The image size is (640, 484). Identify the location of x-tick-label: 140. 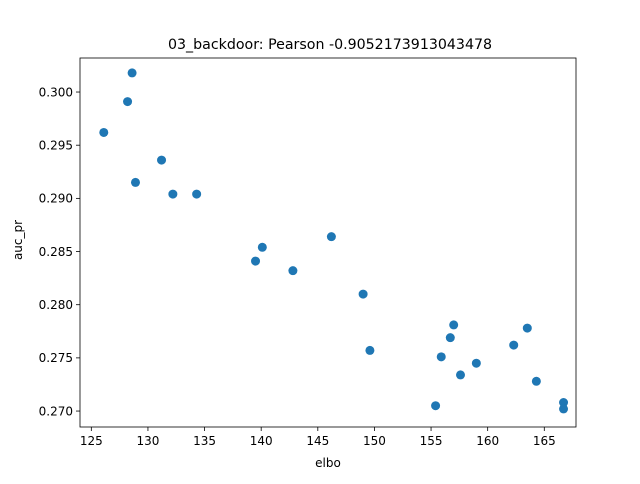
(261, 441).